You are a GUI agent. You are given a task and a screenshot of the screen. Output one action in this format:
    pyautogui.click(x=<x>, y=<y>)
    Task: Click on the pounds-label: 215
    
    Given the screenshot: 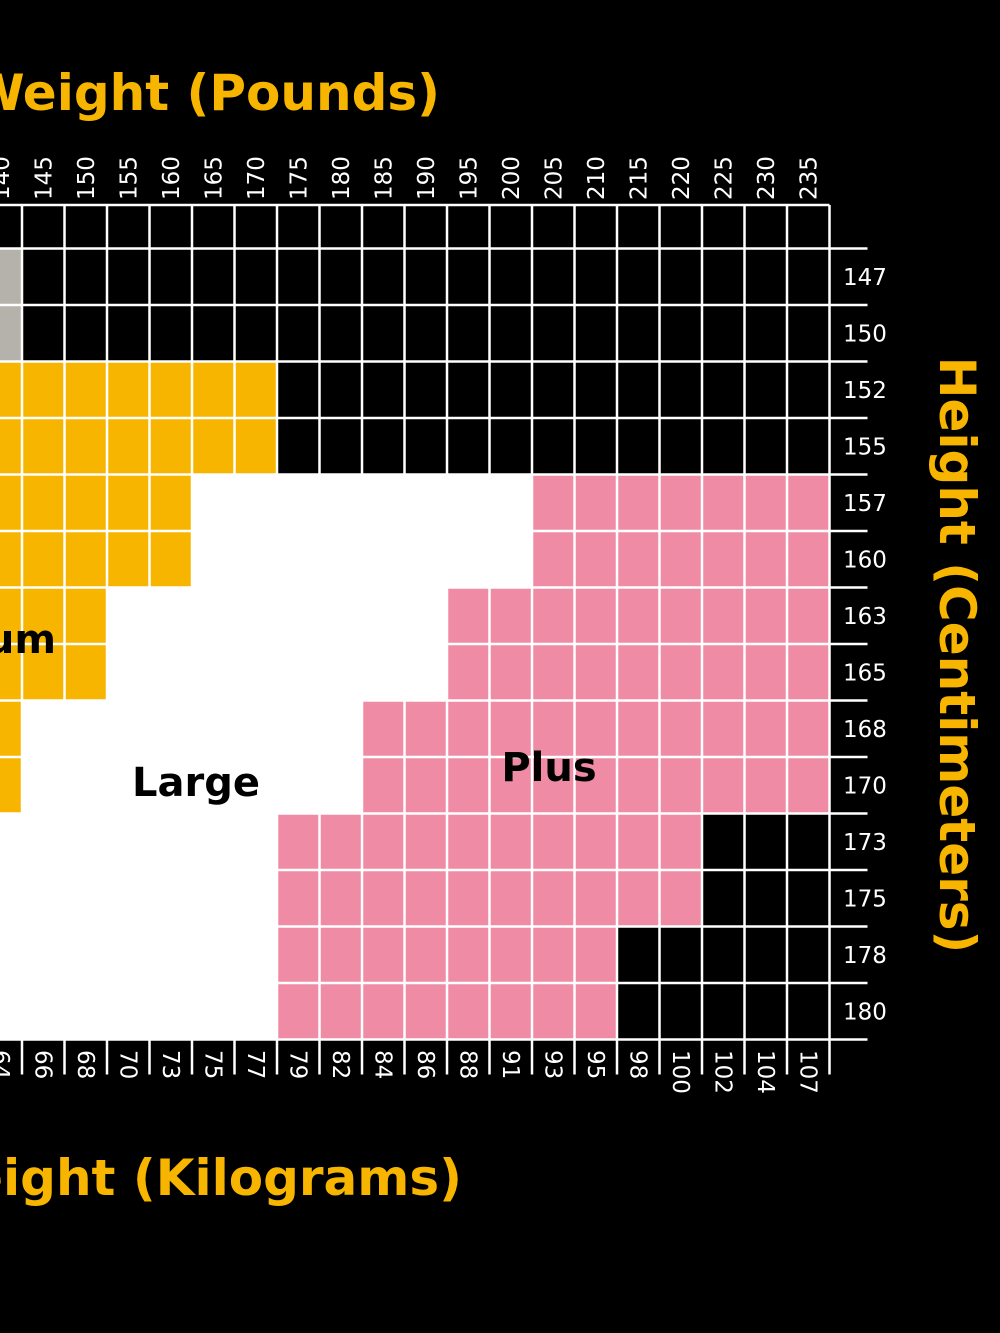 What is the action you would take?
    pyautogui.click(x=639, y=178)
    